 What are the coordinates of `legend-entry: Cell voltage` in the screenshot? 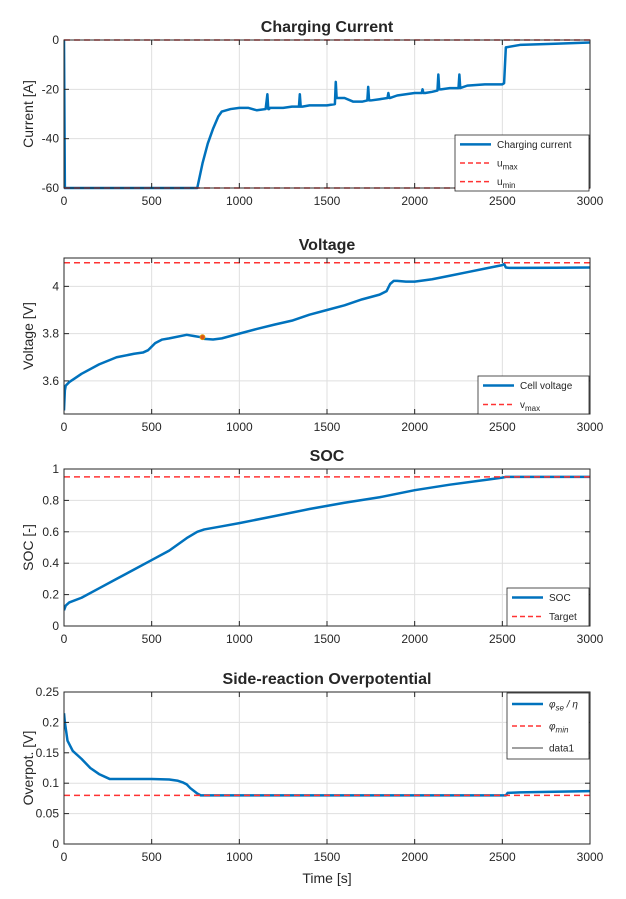 It's located at (546, 386).